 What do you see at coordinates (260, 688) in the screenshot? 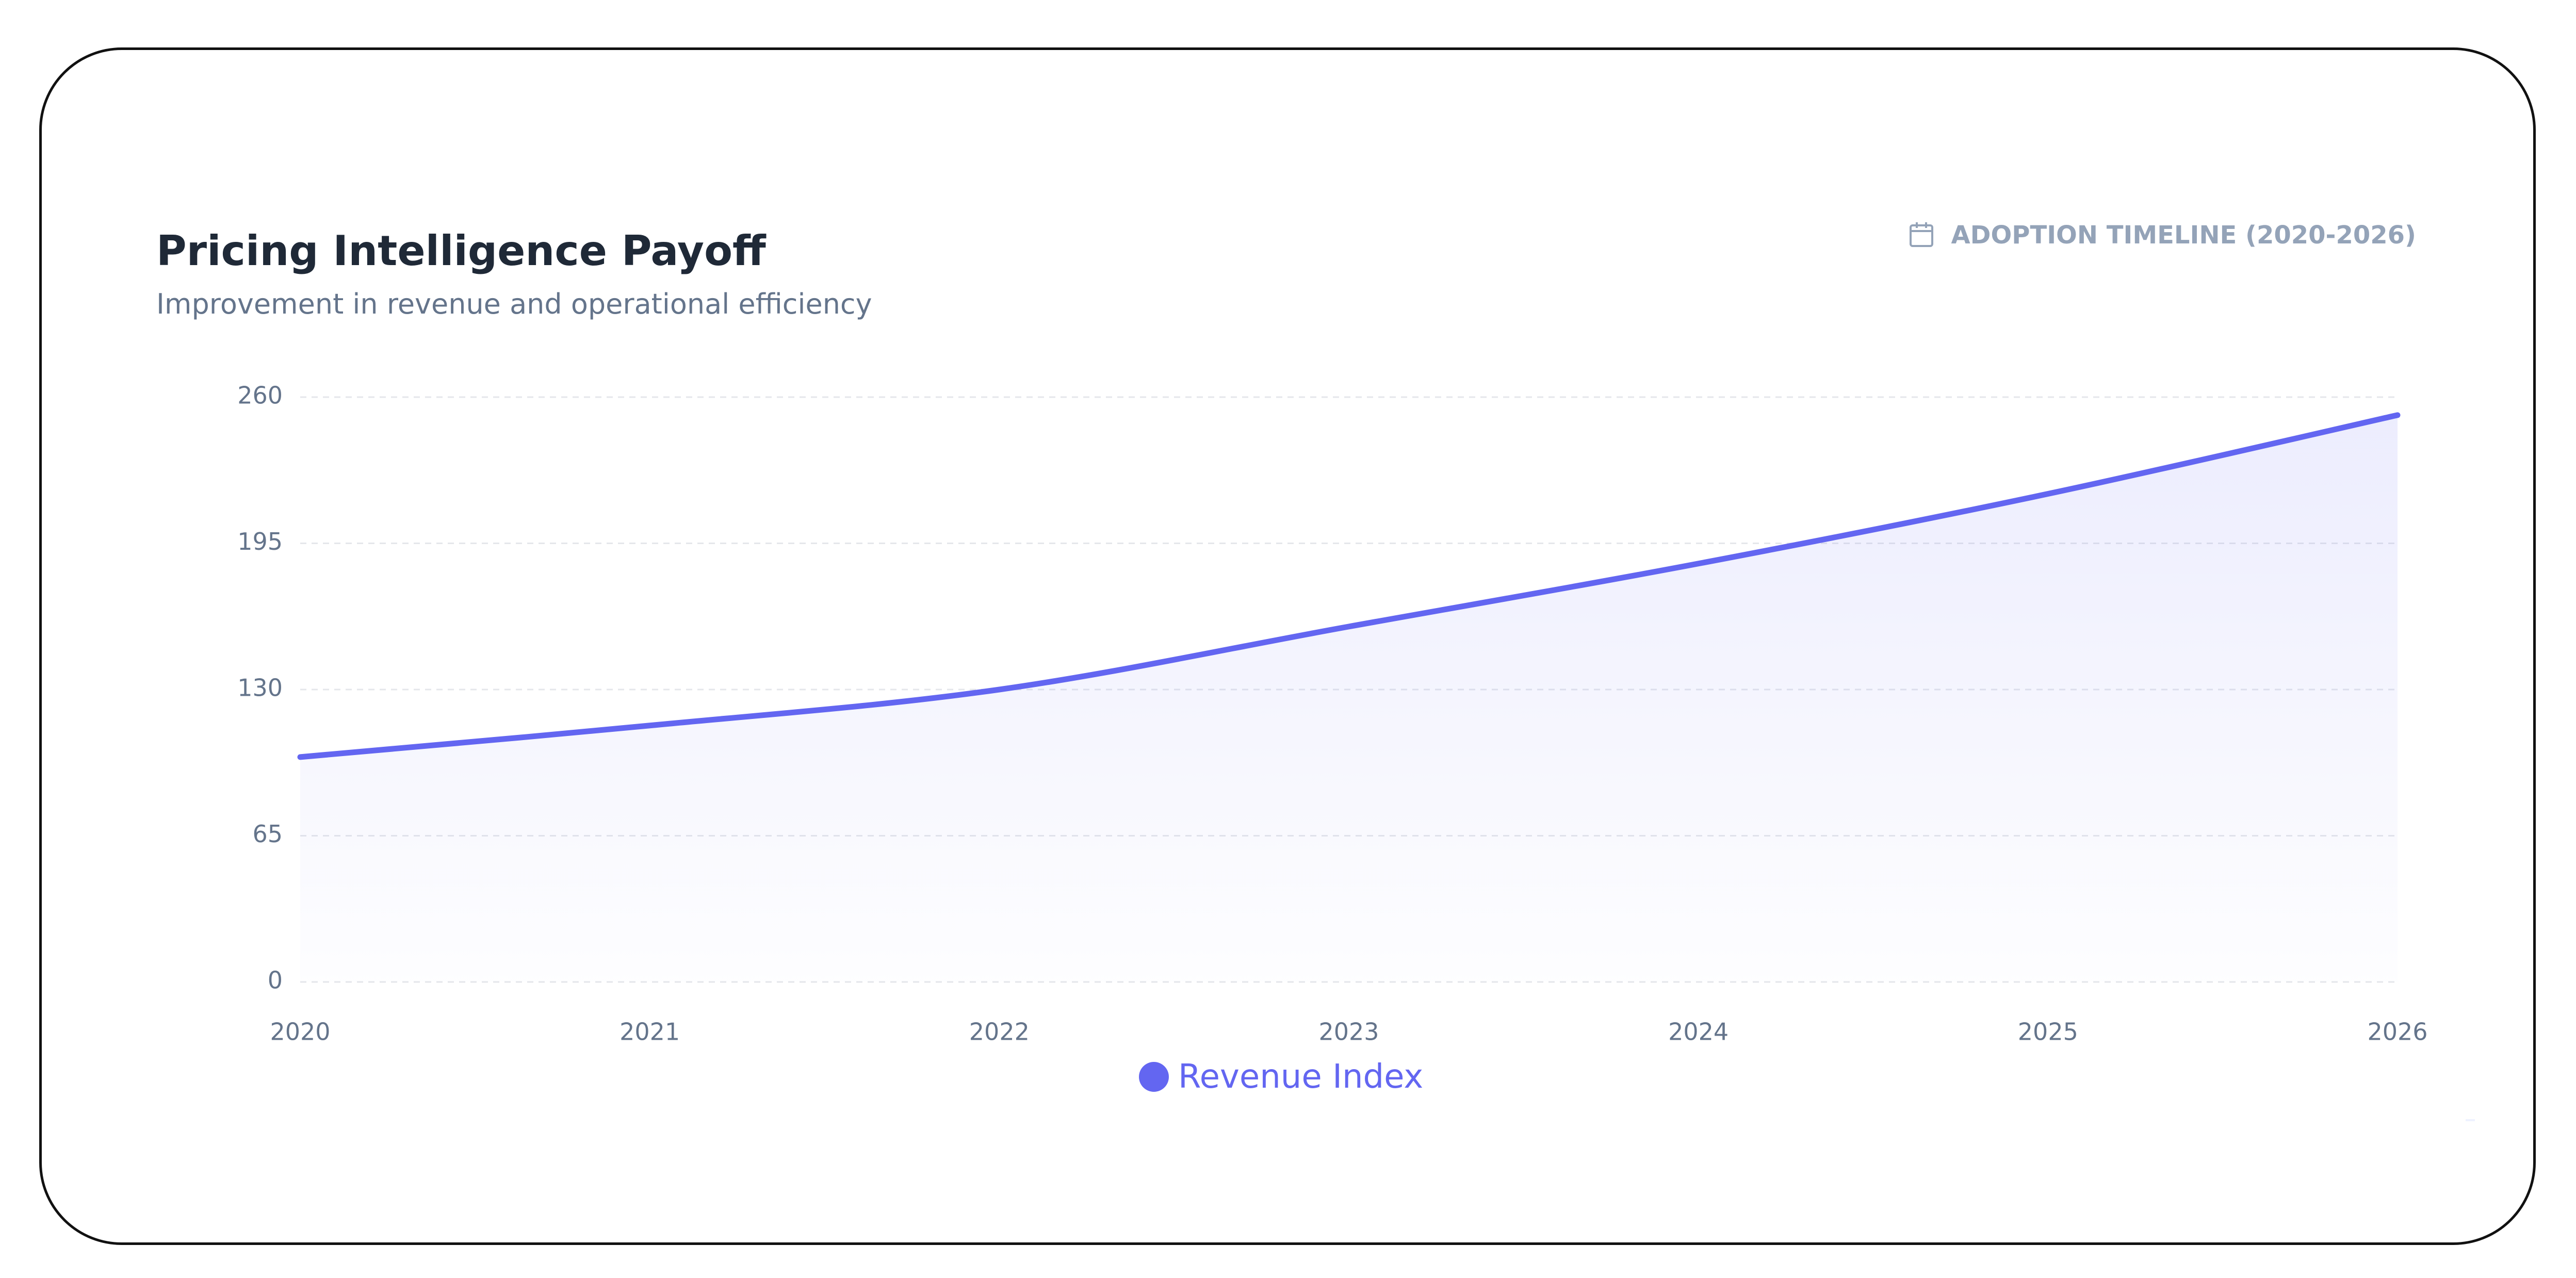
I see `y-tick-label-130: 130` at bounding box center [260, 688].